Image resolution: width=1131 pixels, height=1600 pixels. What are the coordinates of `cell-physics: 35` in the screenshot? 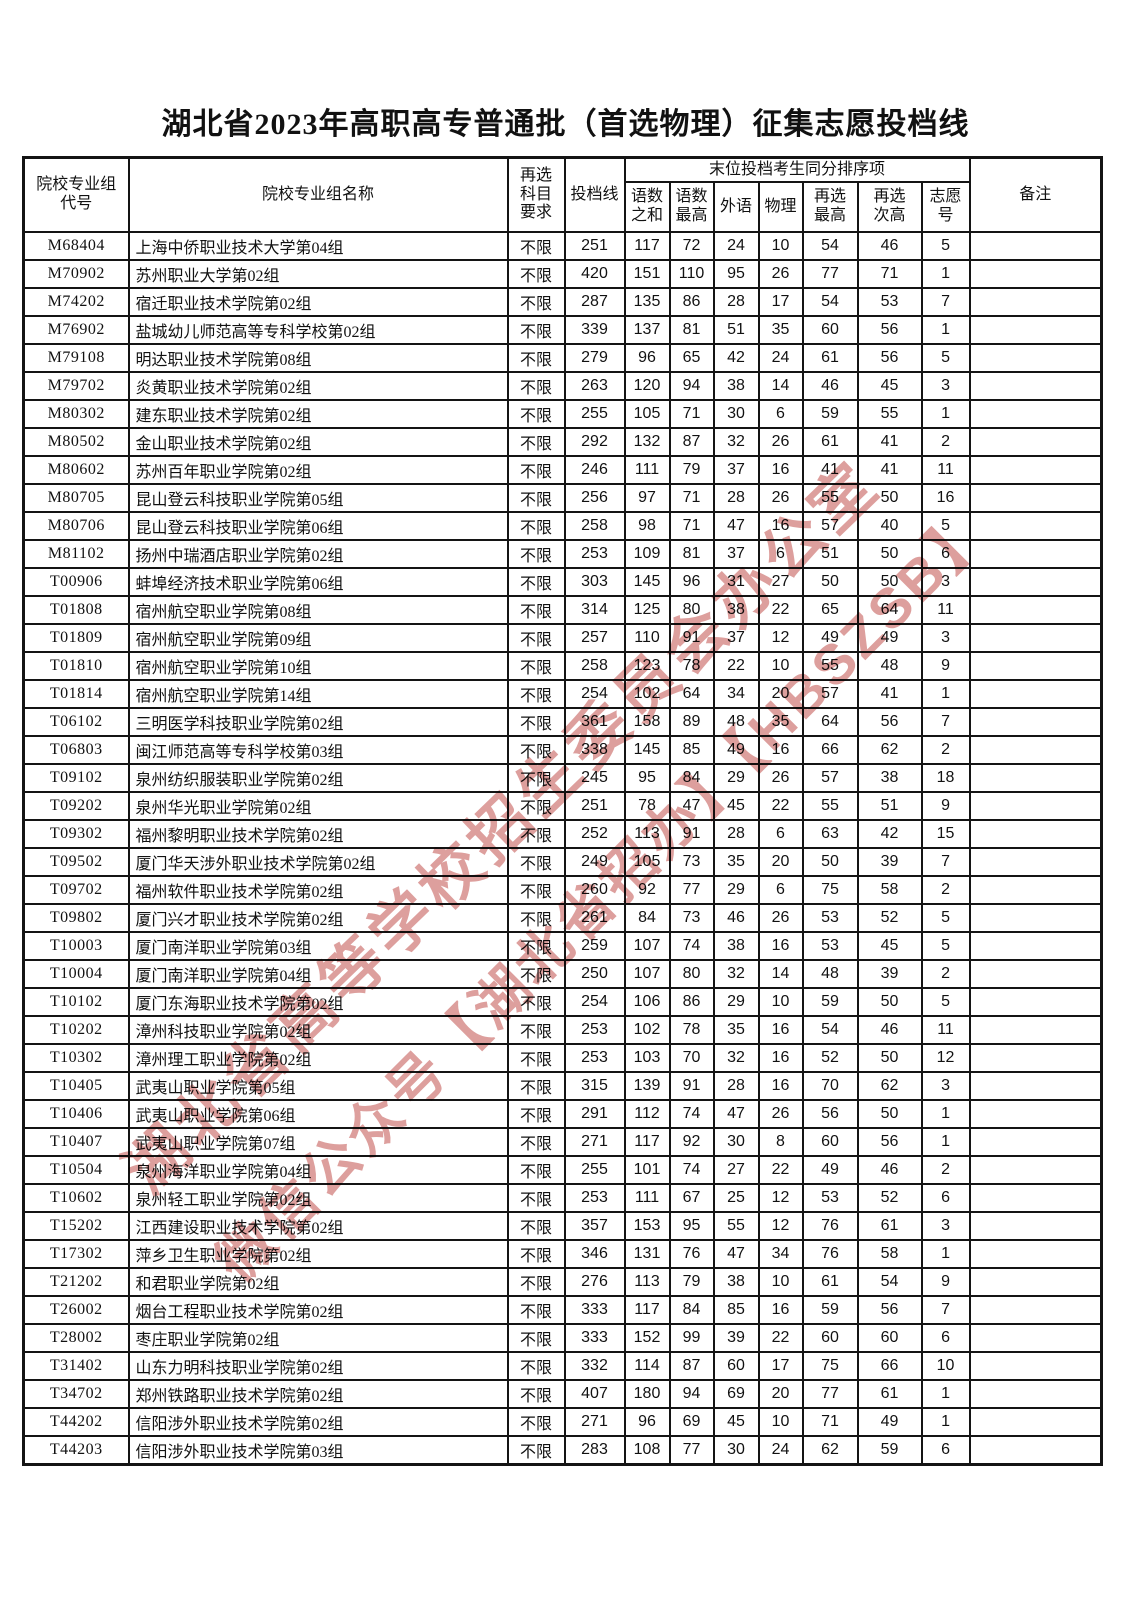 It's located at (780, 330).